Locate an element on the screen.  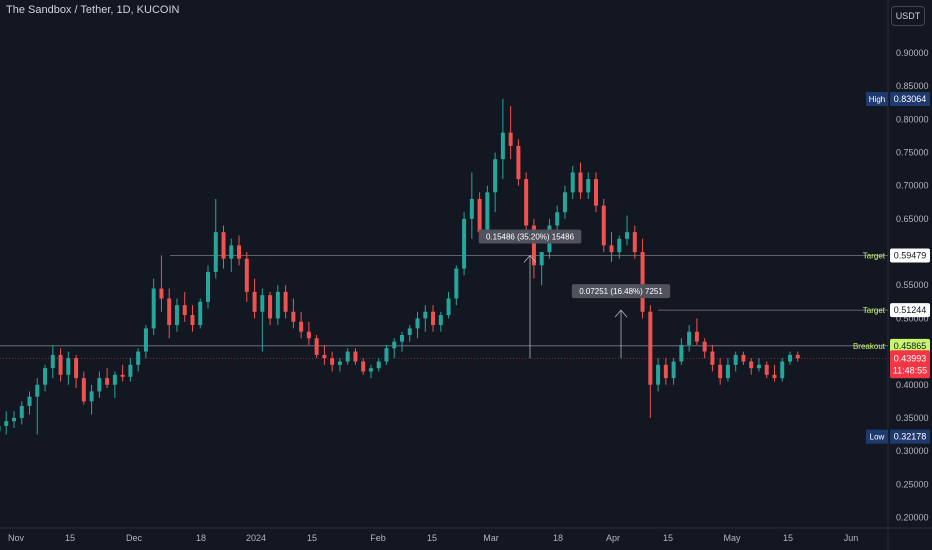
measure-label: 0.15486 (35.20%) 15486 is located at coordinates (530, 237).